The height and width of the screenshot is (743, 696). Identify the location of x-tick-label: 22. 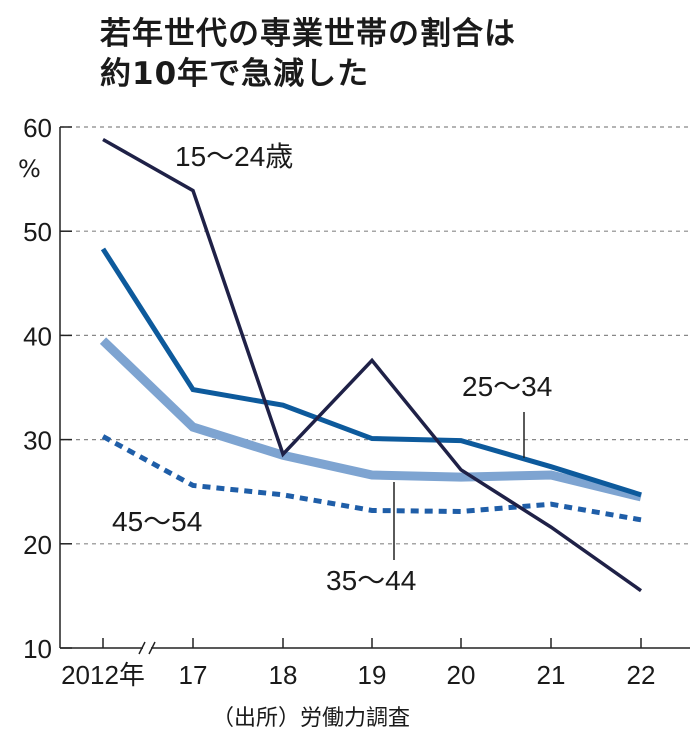
(641, 675).